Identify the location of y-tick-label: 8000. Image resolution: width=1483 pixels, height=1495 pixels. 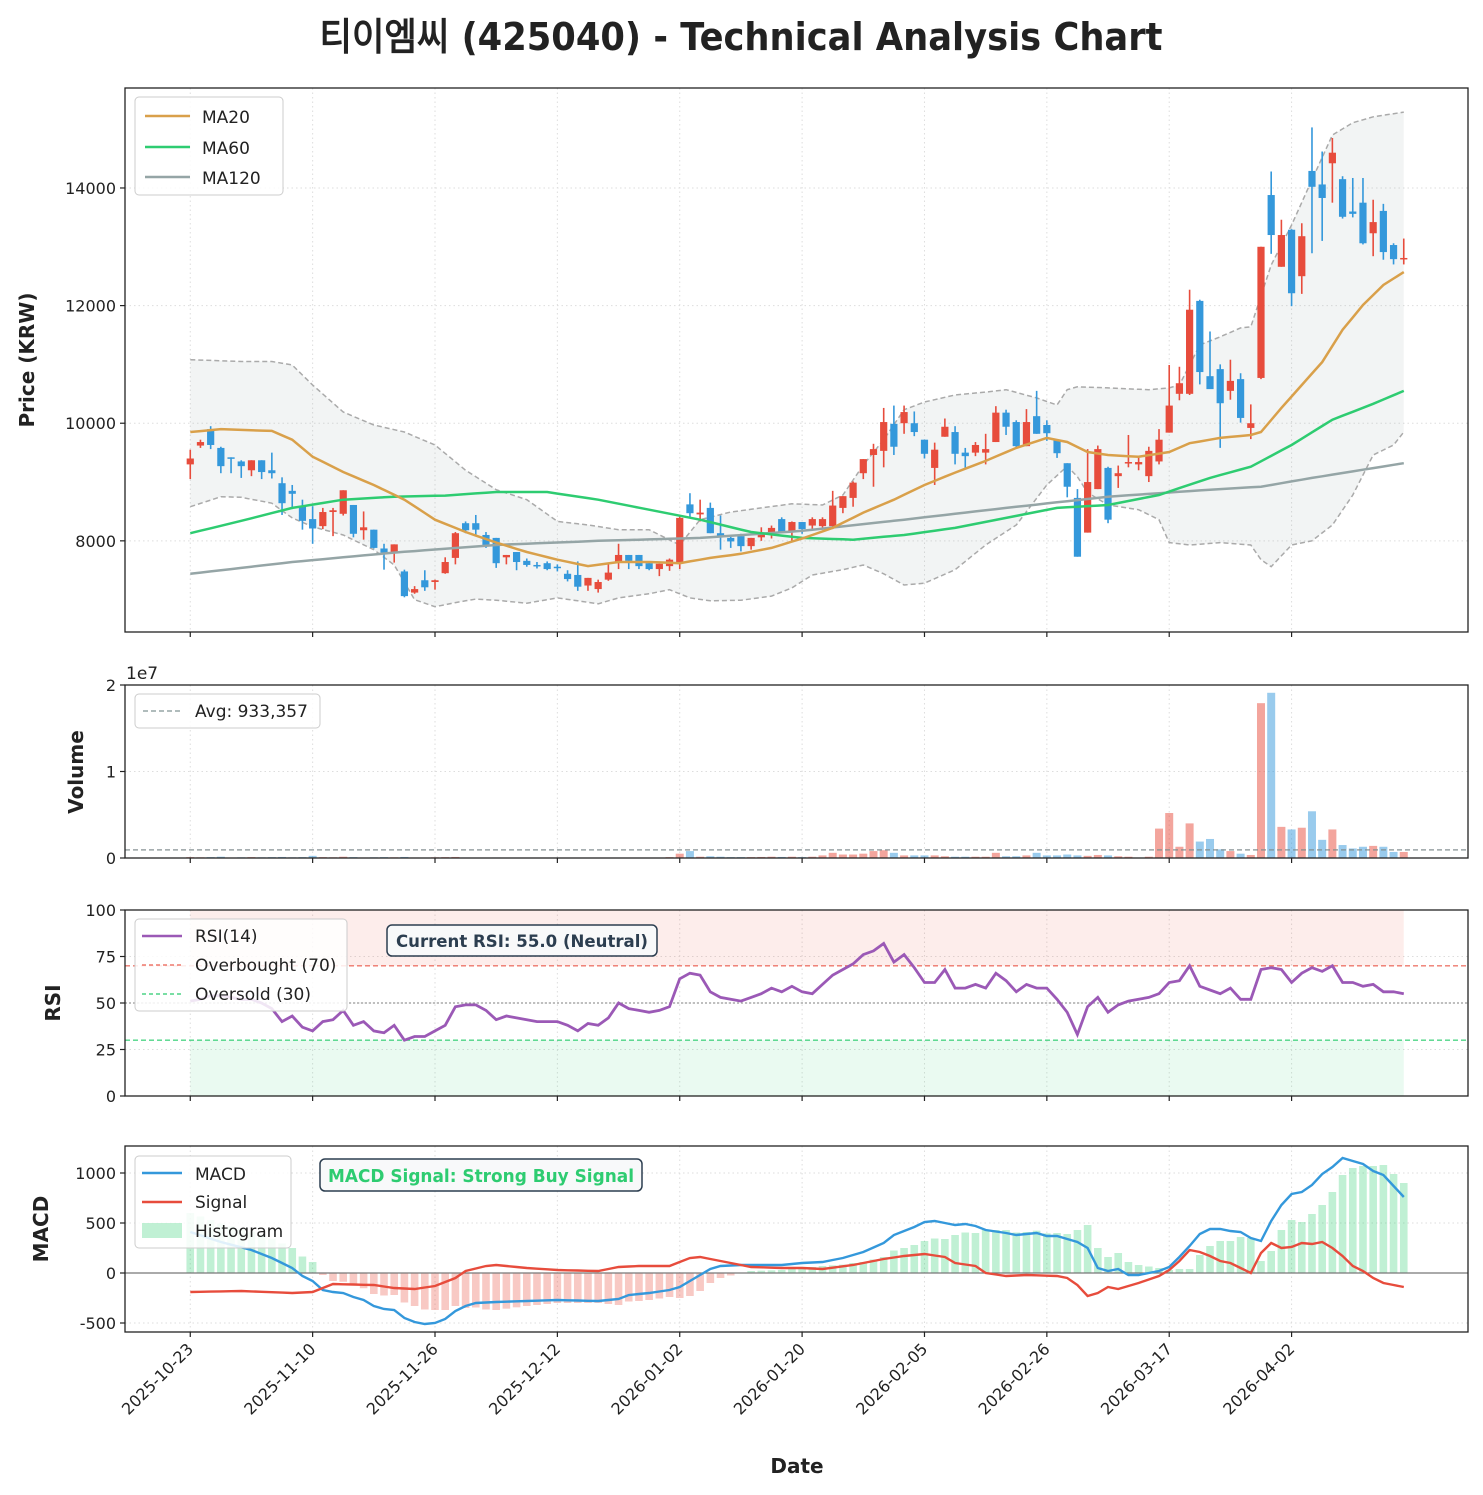
(95, 541).